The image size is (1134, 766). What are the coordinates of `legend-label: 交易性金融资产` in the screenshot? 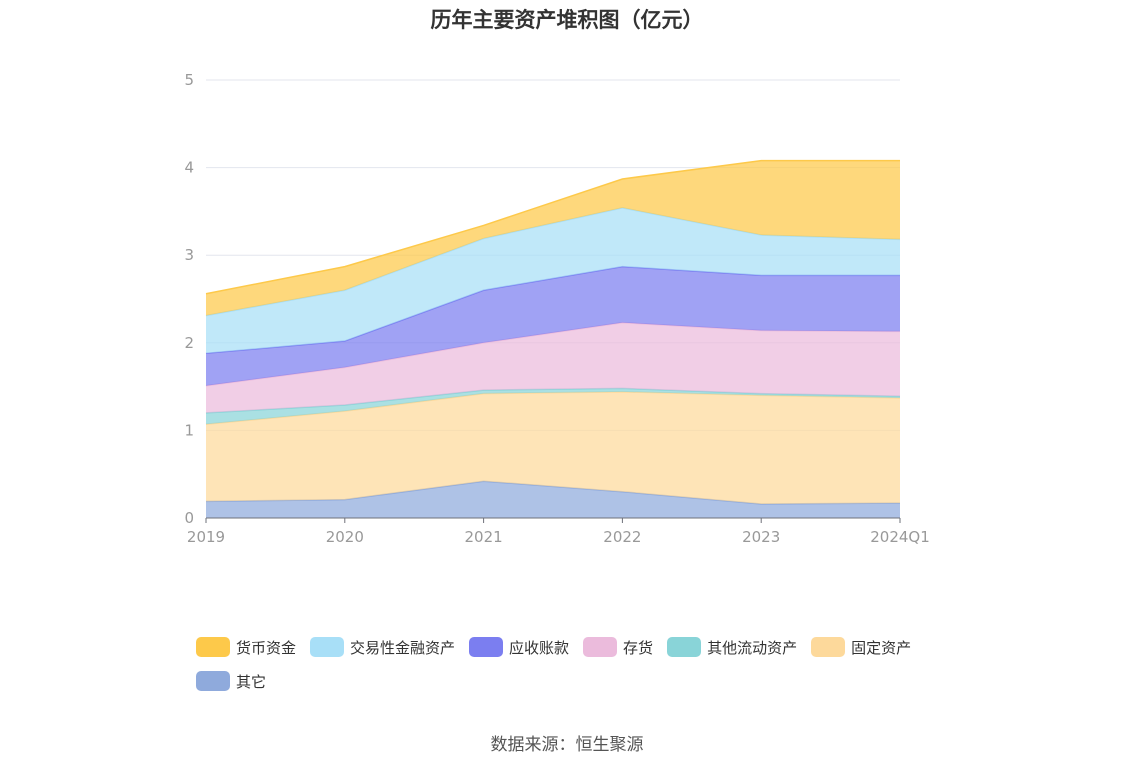 It's located at (403, 647).